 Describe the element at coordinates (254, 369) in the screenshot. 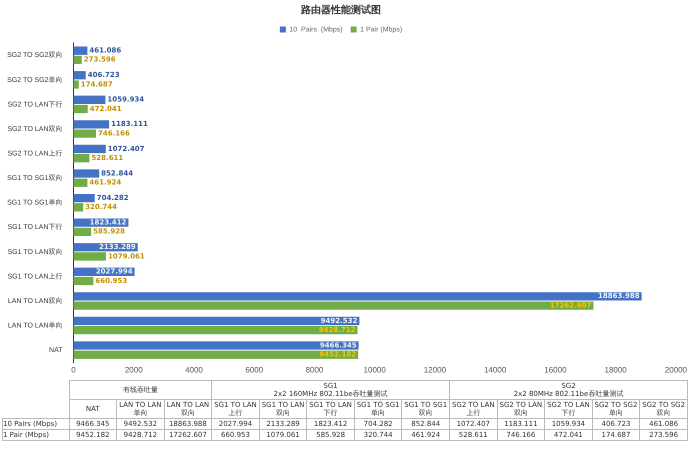

I see `x-tick-label: 6000` at that location.